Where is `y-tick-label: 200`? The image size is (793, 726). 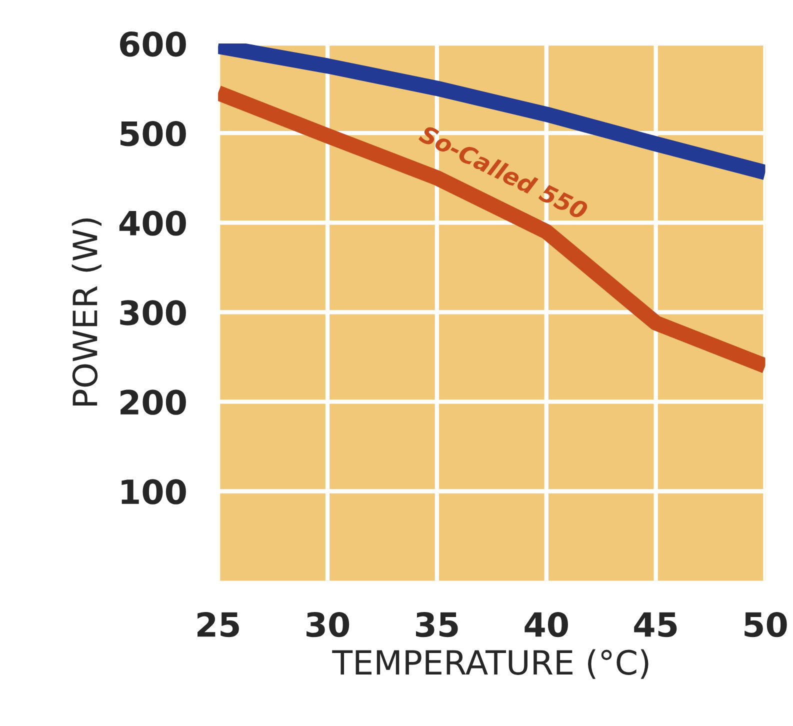 y-tick-label: 200 is located at coordinates (153, 402).